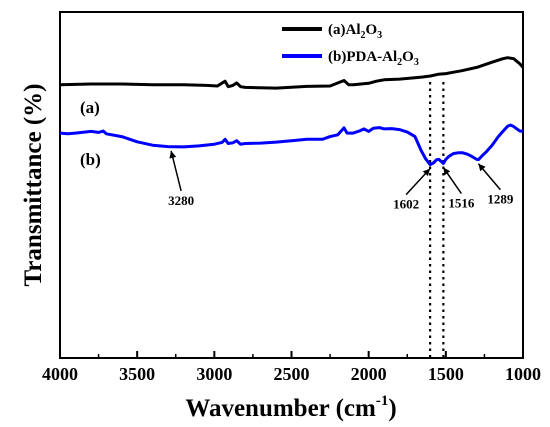  Describe the element at coordinates (33, 185) in the screenshot. I see `y-axis-title: Transmittance (%)` at that location.